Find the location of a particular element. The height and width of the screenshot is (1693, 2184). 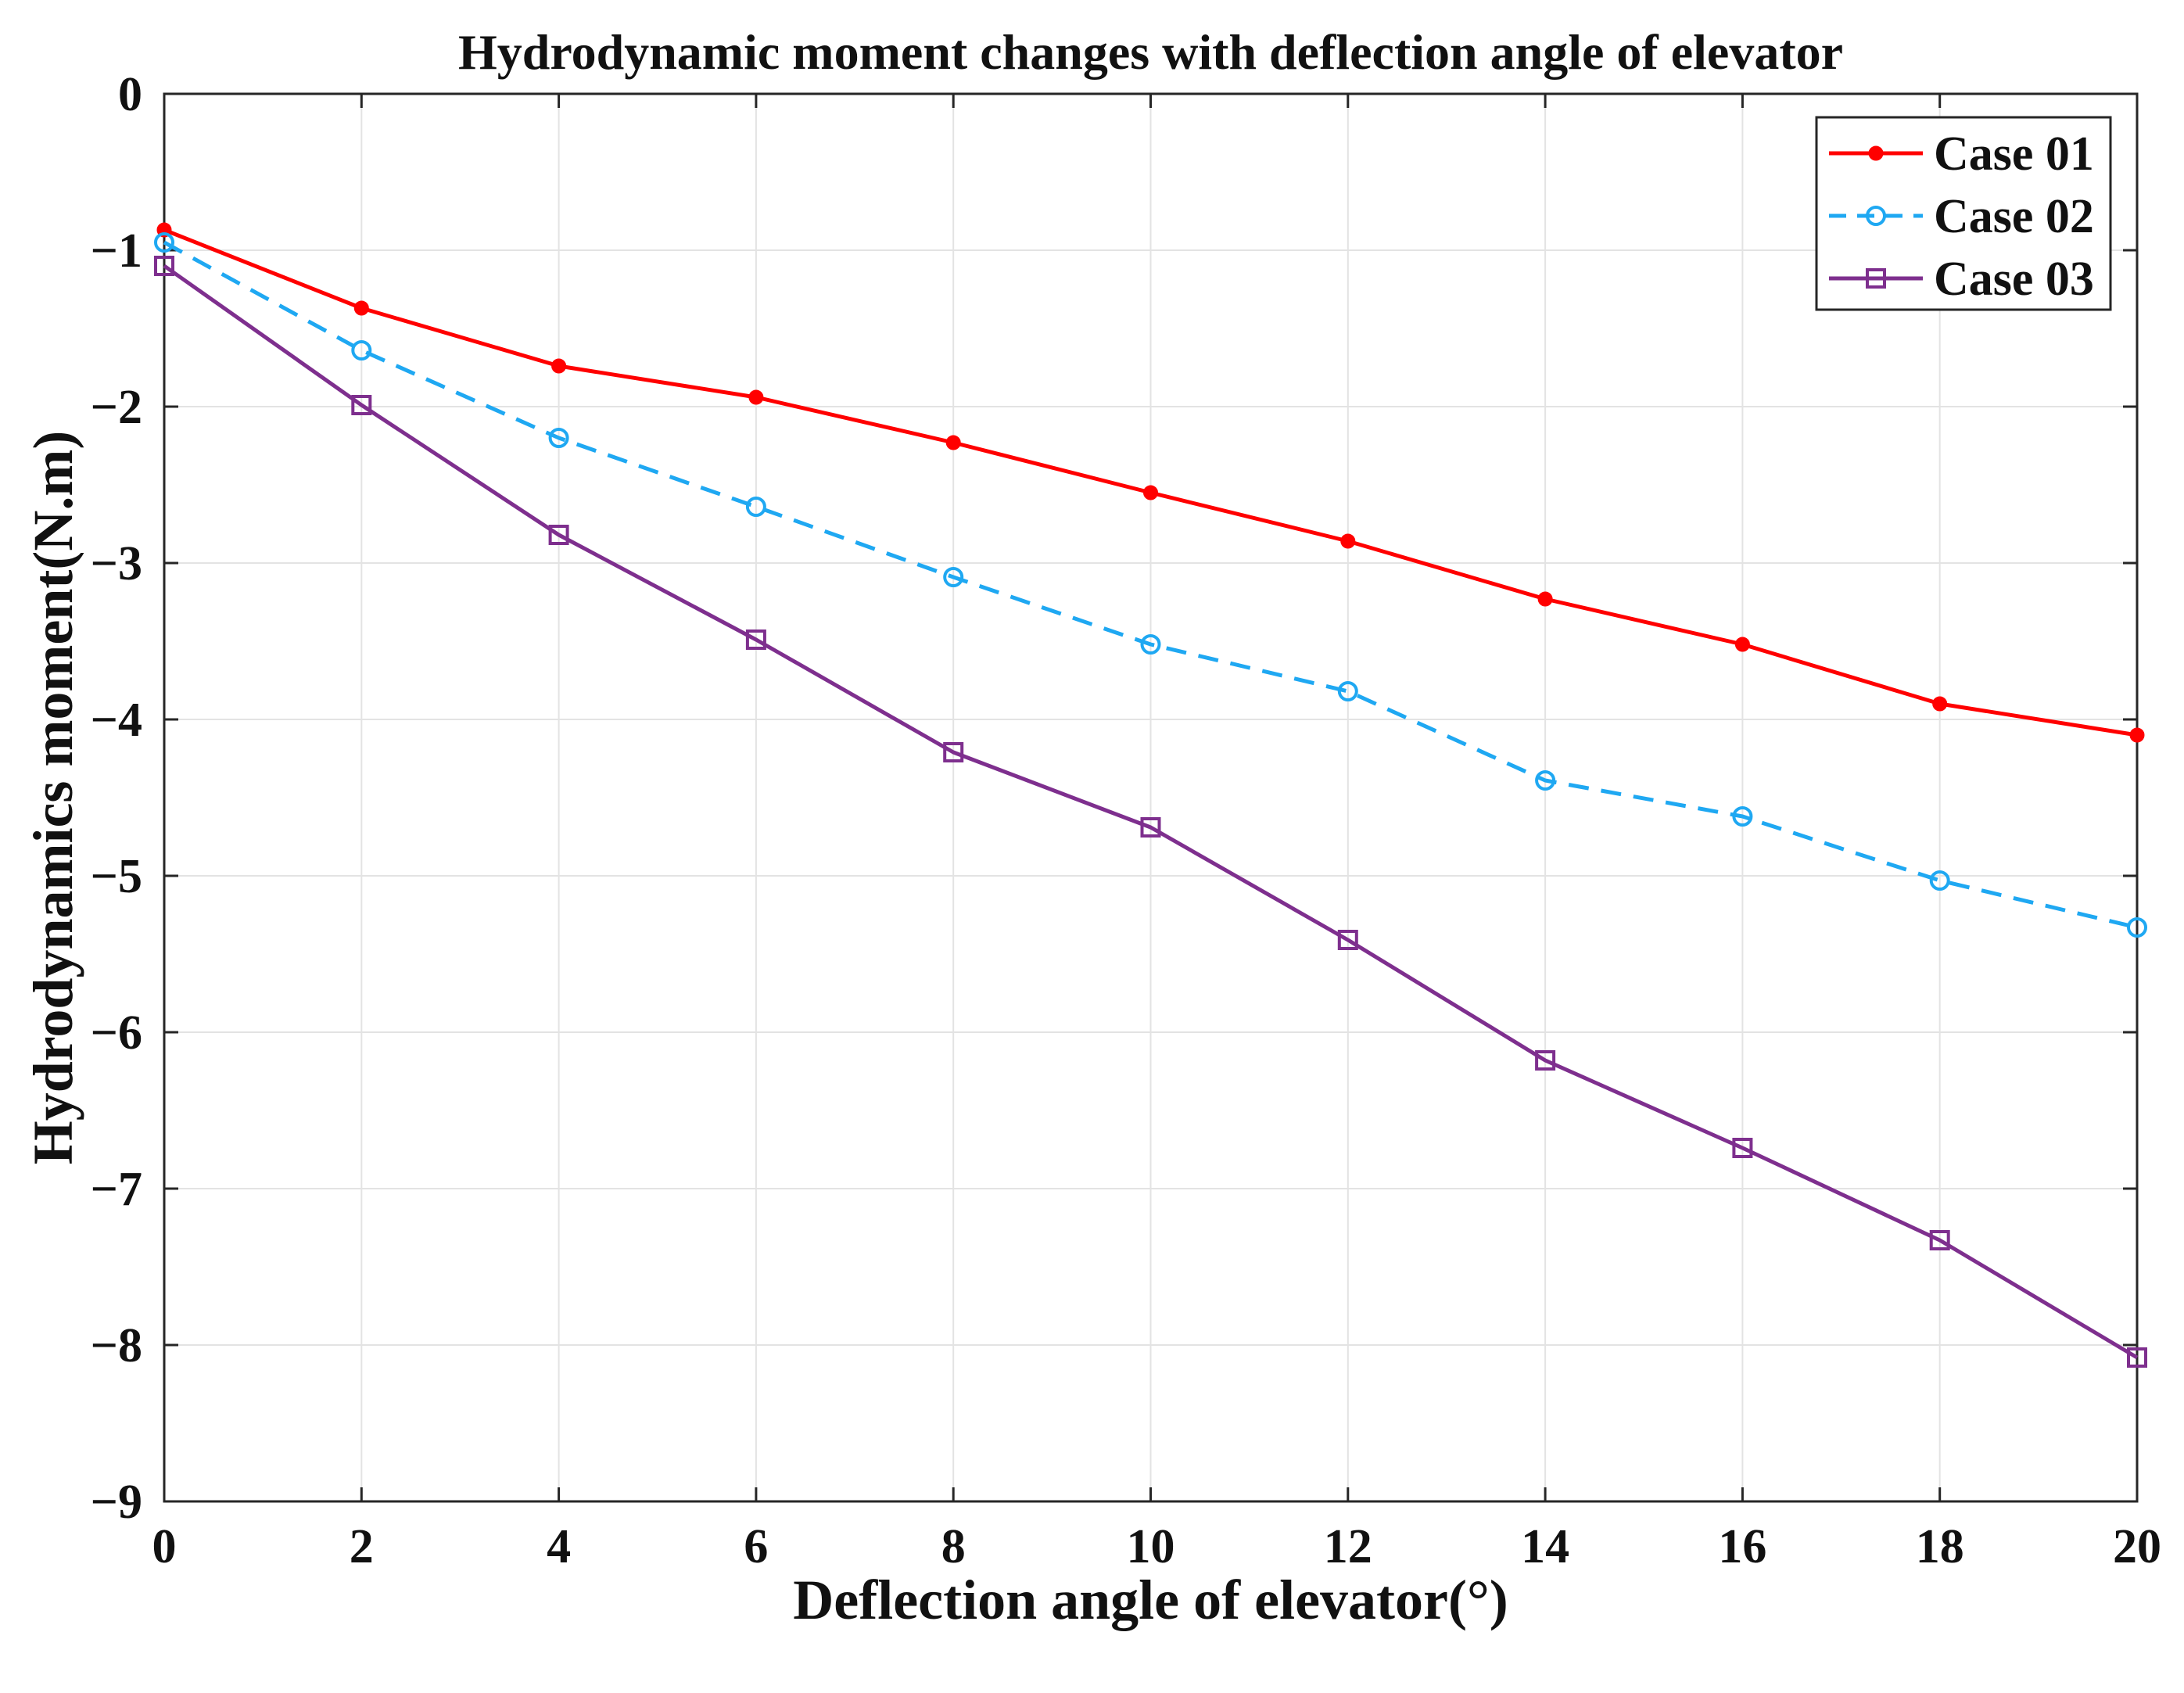

x-axis-label: Deflection angle of elevator(°) is located at coordinates (1150, 1600).